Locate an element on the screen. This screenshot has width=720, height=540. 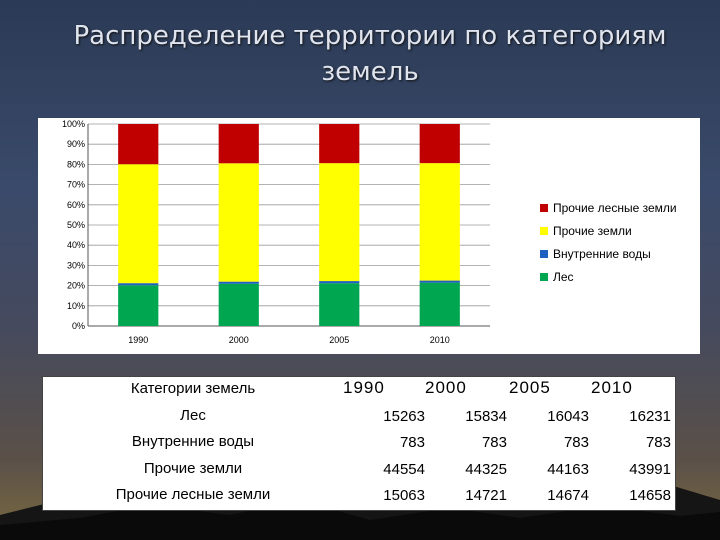
slide-title-line1: Распределение территории по категориям is located at coordinates (370, 36).